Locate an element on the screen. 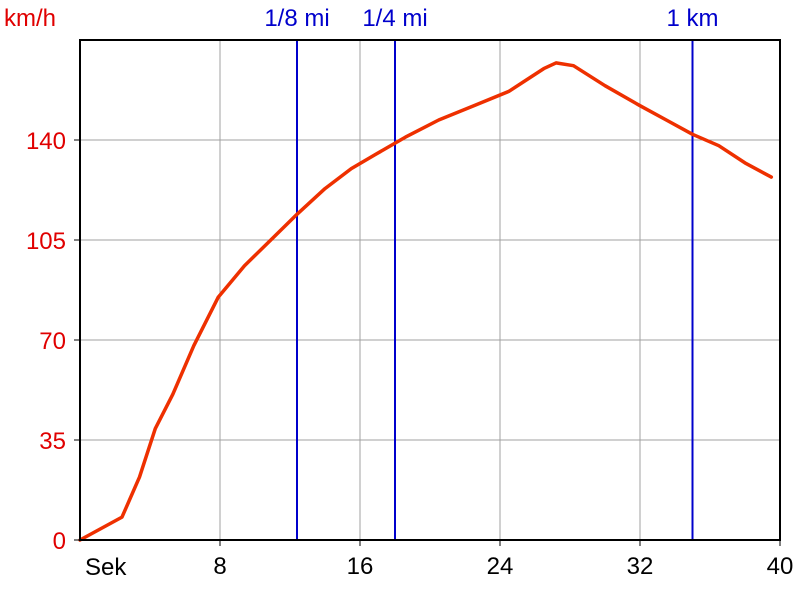  y-tick-label: 105 is located at coordinates (46, 241).